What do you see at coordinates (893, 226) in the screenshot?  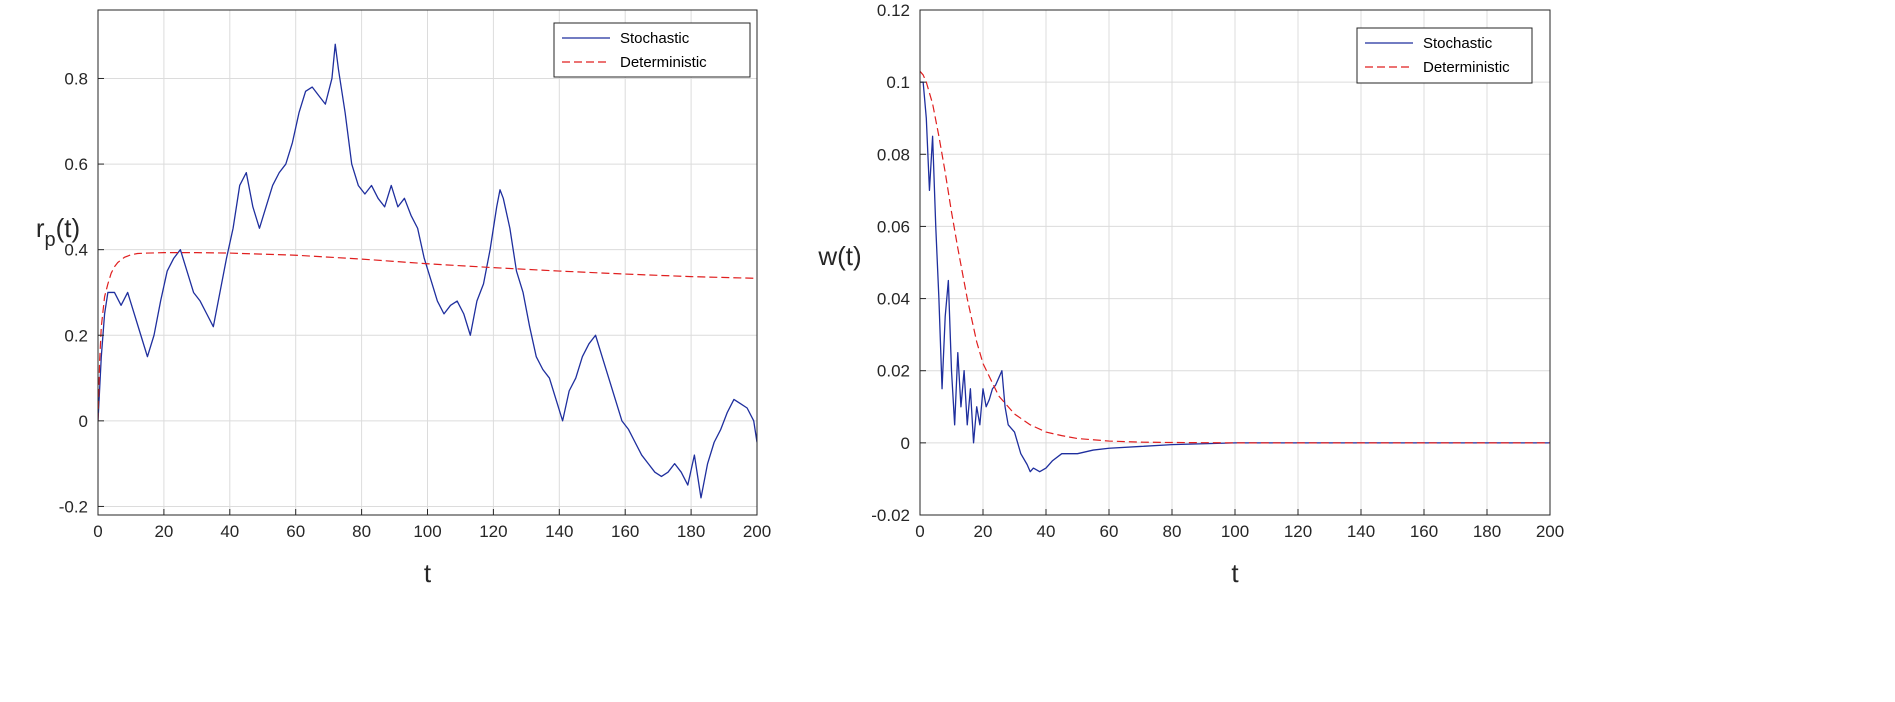 I see `right-ytick-label-4: 0.06` at bounding box center [893, 226].